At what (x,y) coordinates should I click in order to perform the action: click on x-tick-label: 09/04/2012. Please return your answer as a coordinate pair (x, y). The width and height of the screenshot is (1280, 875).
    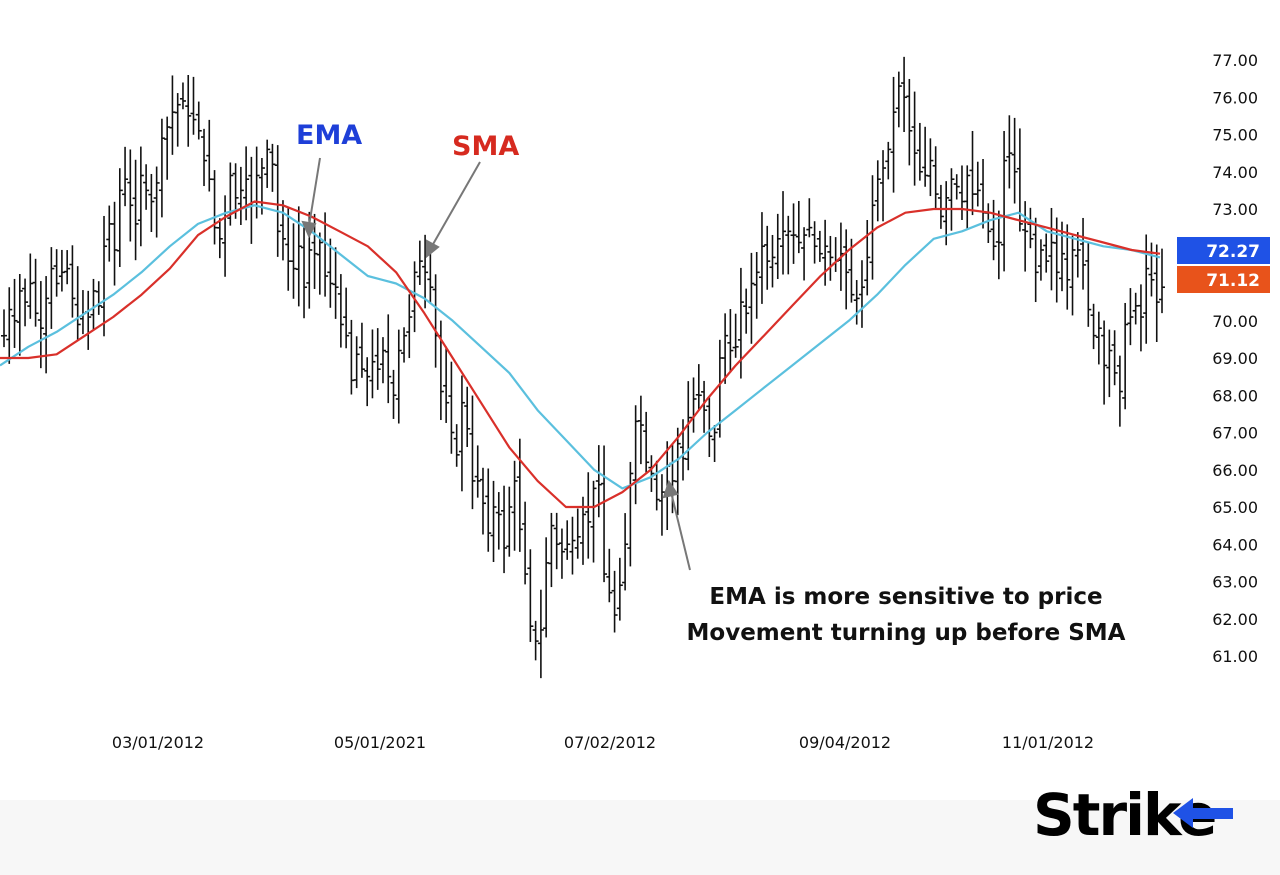
    Looking at the image, I should click on (845, 742).